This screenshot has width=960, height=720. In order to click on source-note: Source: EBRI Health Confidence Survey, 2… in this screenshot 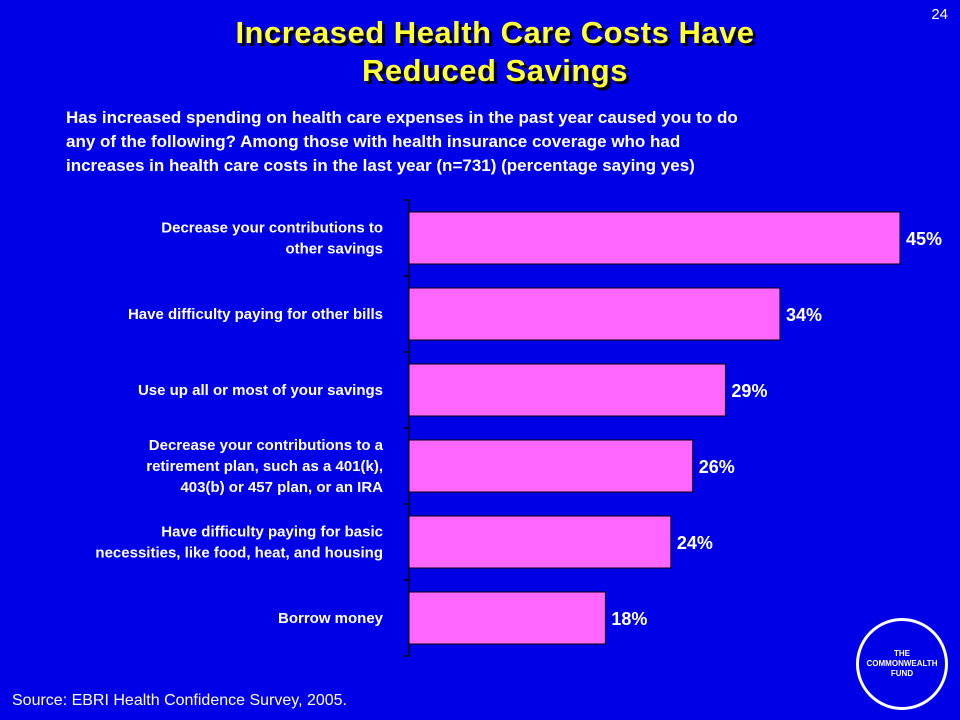, I will do `click(179, 700)`.